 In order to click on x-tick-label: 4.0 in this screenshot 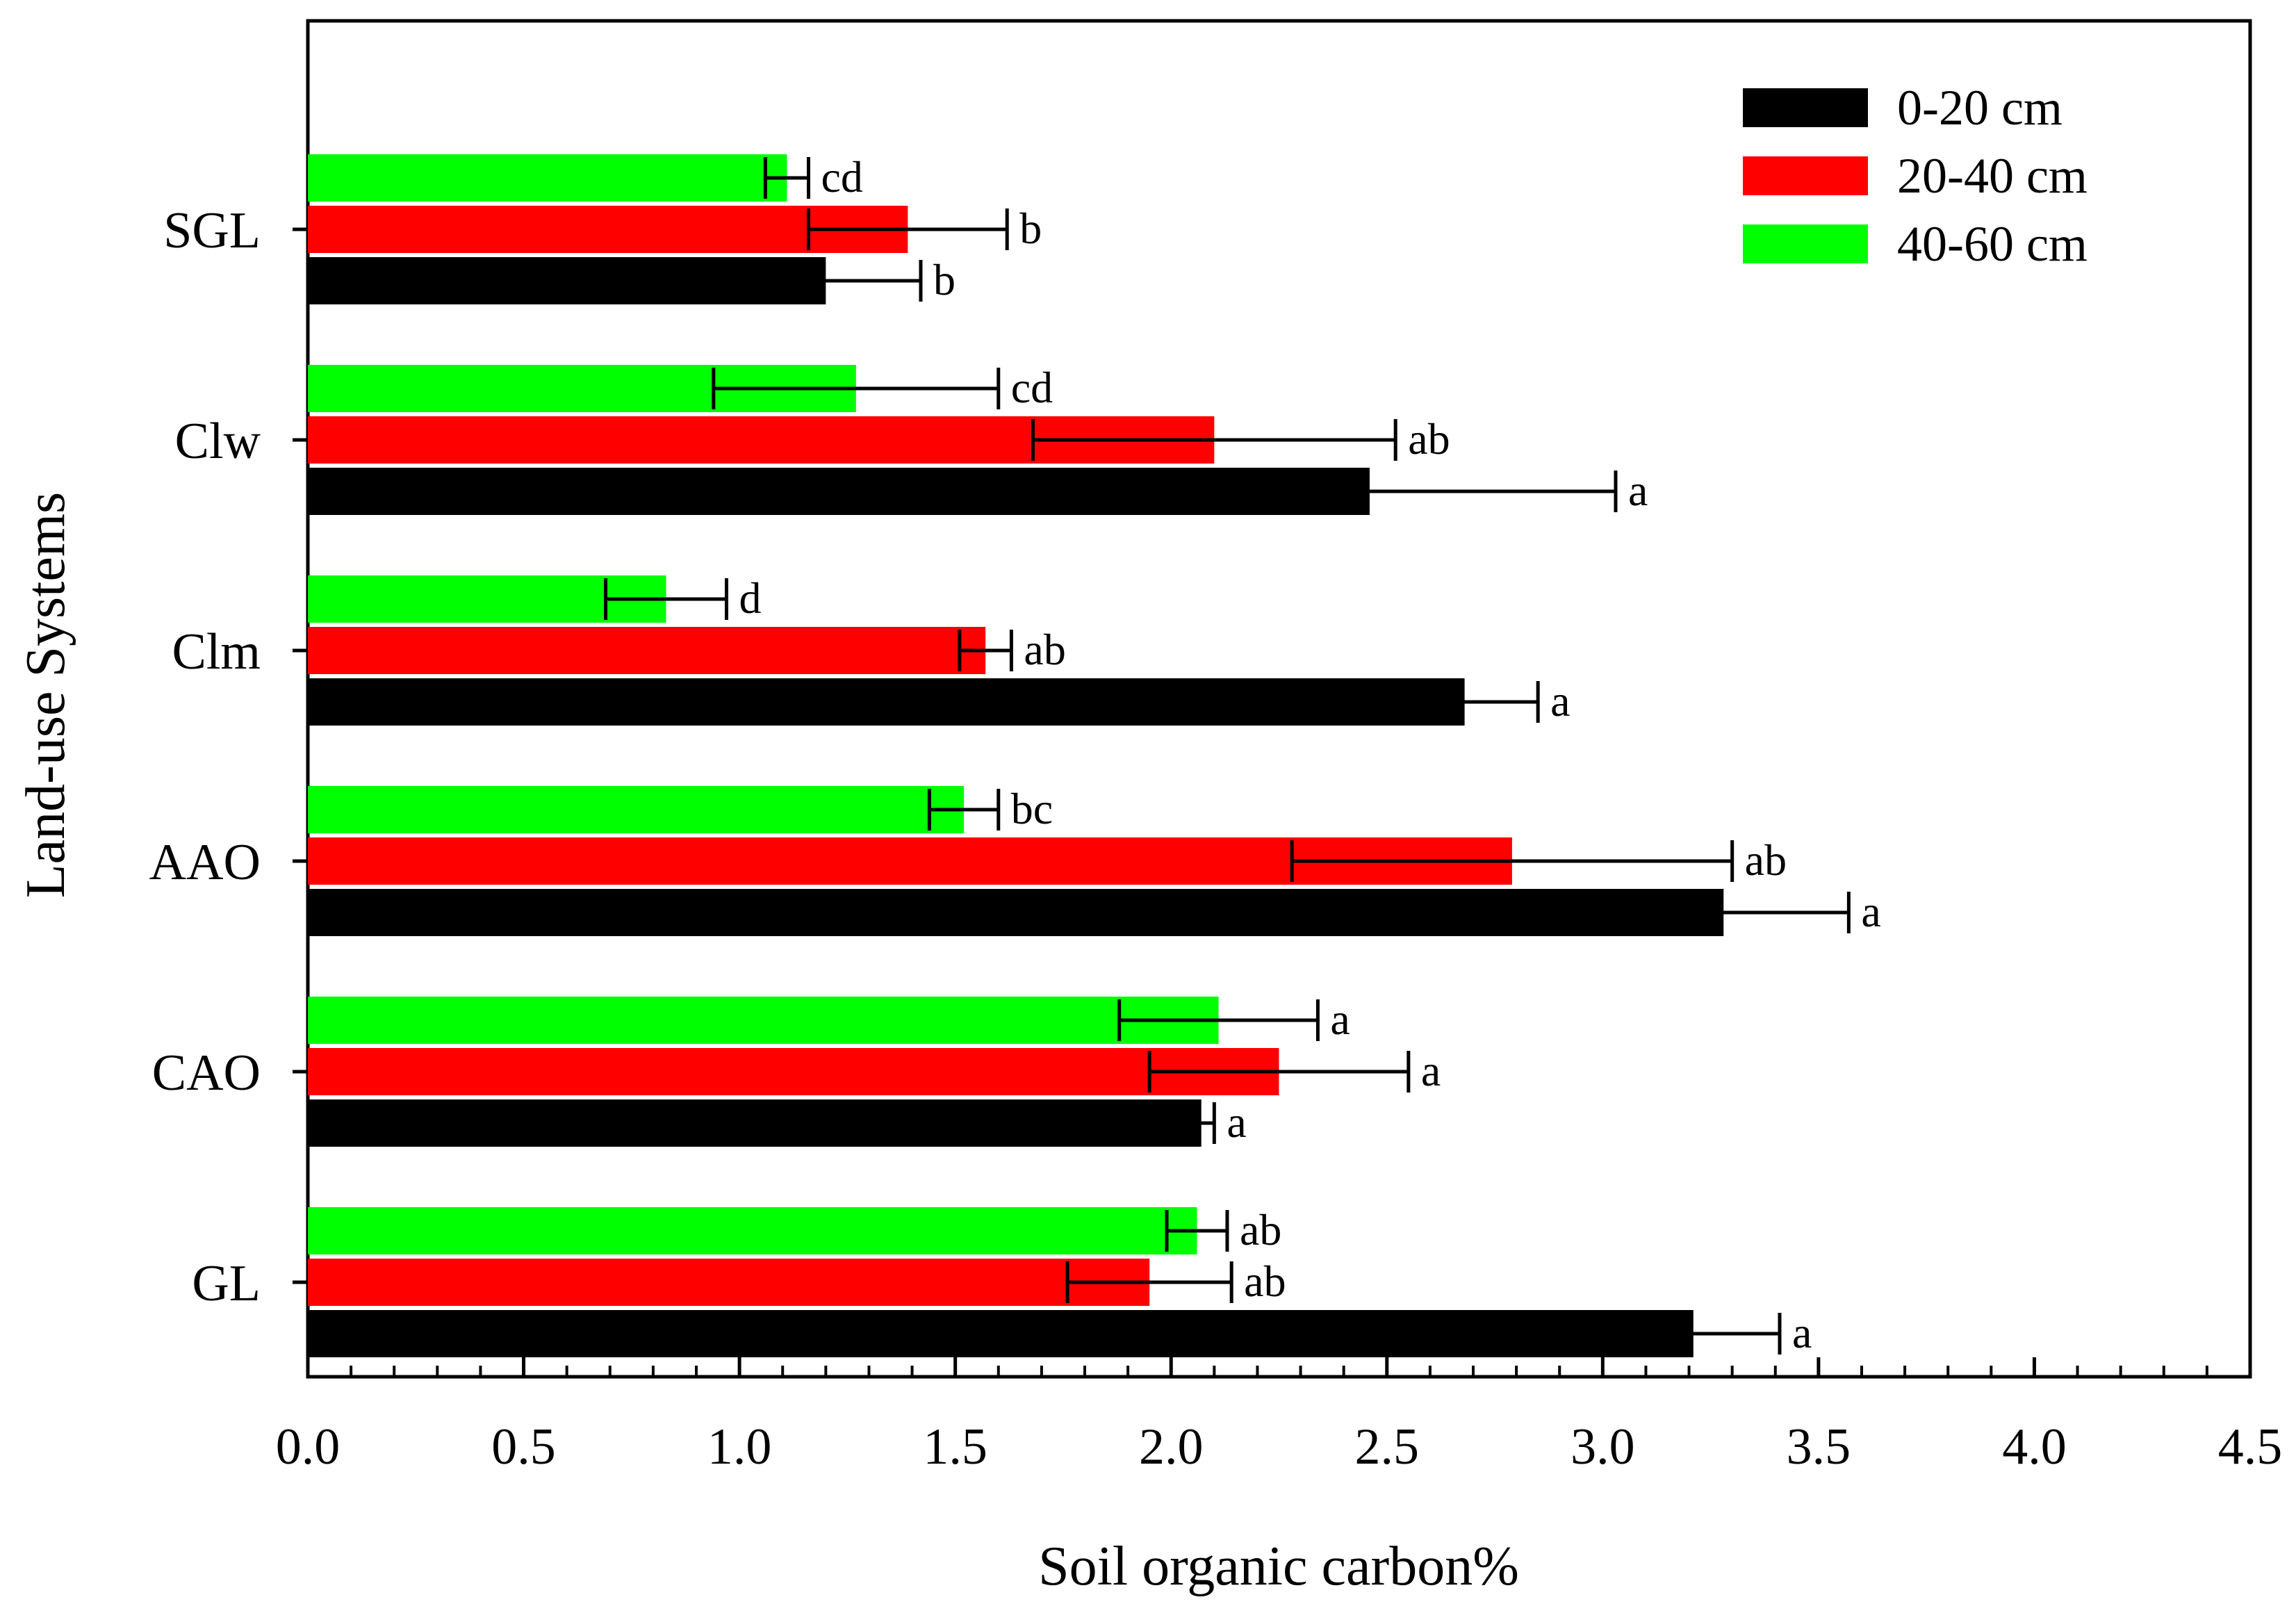, I will do `click(2034, 1446)`.